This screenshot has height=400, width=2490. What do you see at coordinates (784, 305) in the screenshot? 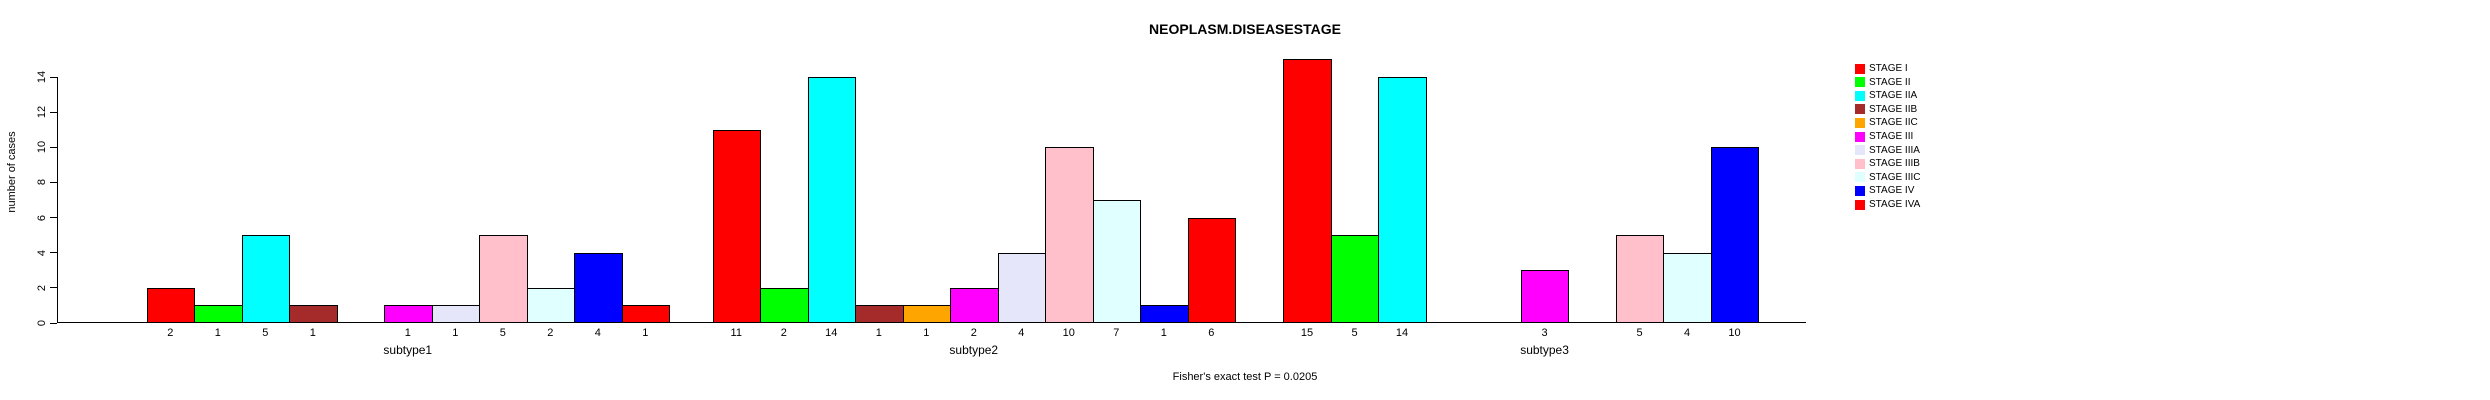
I see `bar-stage-ii-subtype2` at bounding box center [784, 305].